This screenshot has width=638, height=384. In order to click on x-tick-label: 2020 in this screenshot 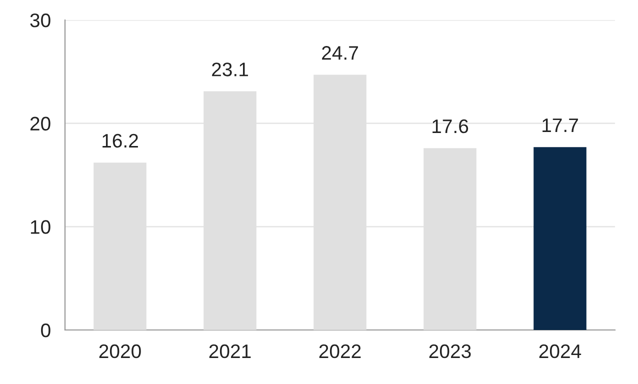, I will do `click(120, 351)`.